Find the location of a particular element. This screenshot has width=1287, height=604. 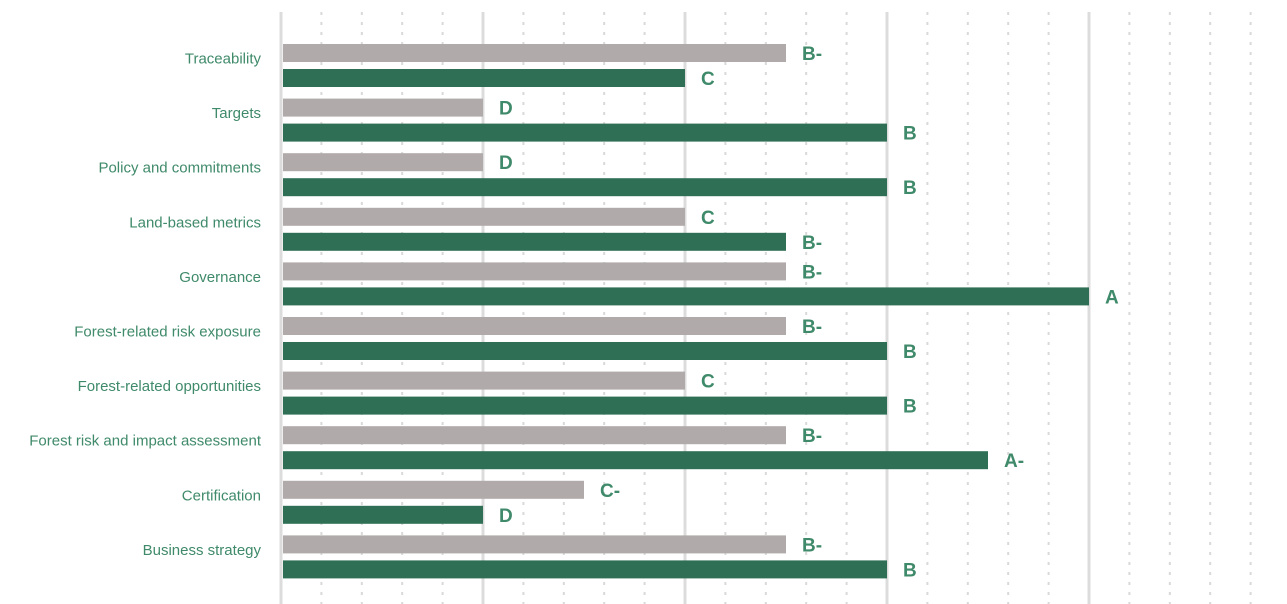

category-label: Certification is located at coordinates (221, 495).